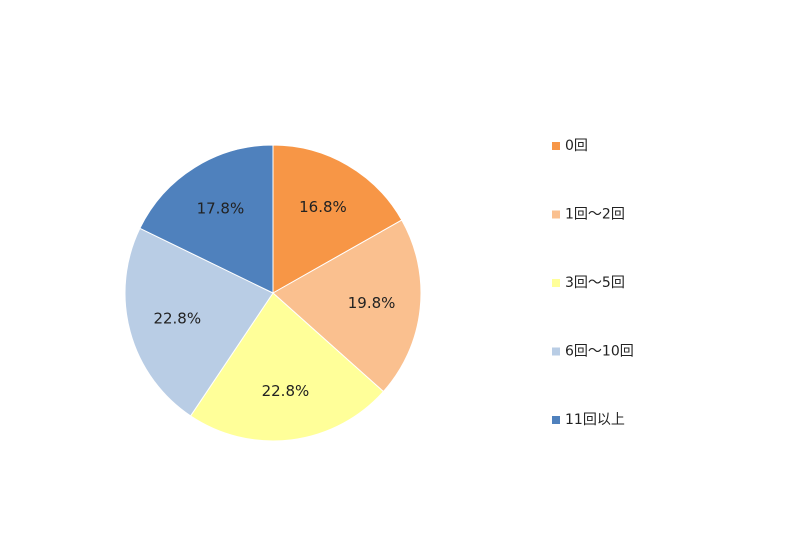 The image size is (796, 536). What do you see at coordinates (595, 420) in the screenshot?
I see `legend-label: 11回以上` at bounding box center [595, 420].